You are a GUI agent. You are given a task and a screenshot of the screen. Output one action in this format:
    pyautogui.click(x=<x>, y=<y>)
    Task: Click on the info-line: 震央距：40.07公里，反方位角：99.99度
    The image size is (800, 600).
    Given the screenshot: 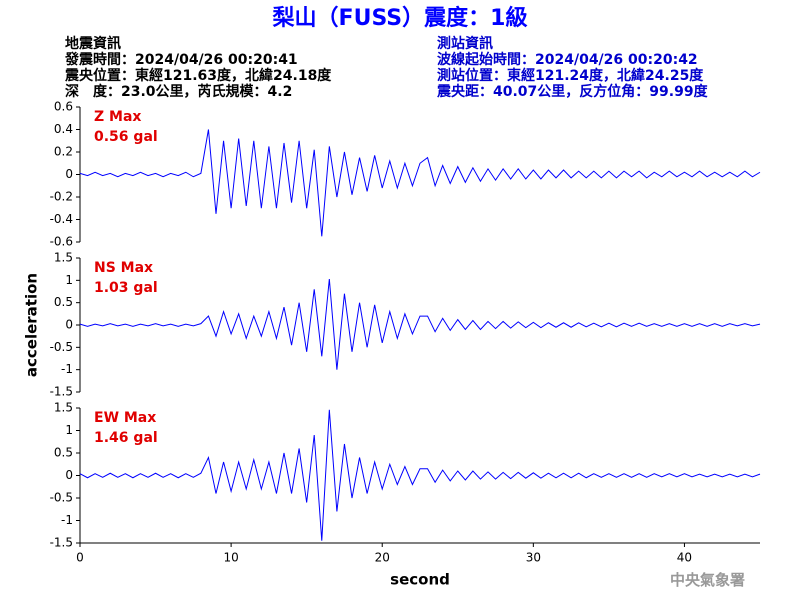 What is the action you would take?
    pyautogui.click(x=572, y=91)
    